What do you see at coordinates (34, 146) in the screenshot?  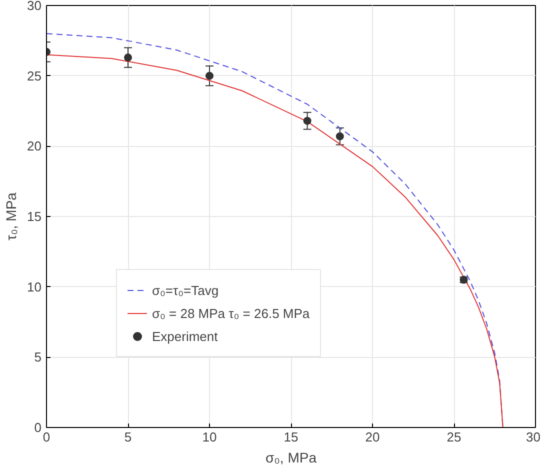 I see `y-tick-label: 20` at bounding box center [34, 146].